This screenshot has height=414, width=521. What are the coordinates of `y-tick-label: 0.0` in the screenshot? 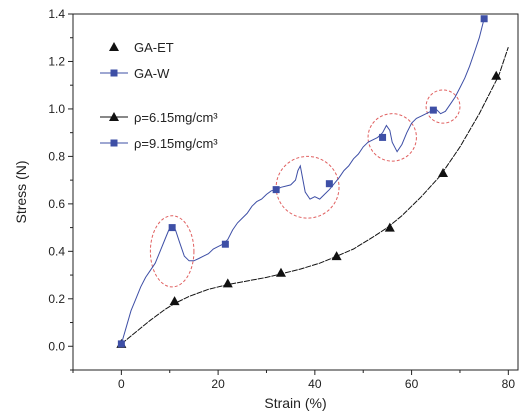 It's located at (56, 346).